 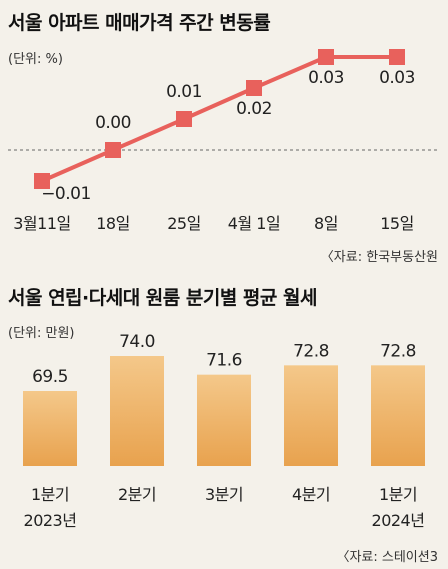 I want to click on line-chart-title: 서울 아파트 매매가격 주간 변동률, so click(x=139, y=23).